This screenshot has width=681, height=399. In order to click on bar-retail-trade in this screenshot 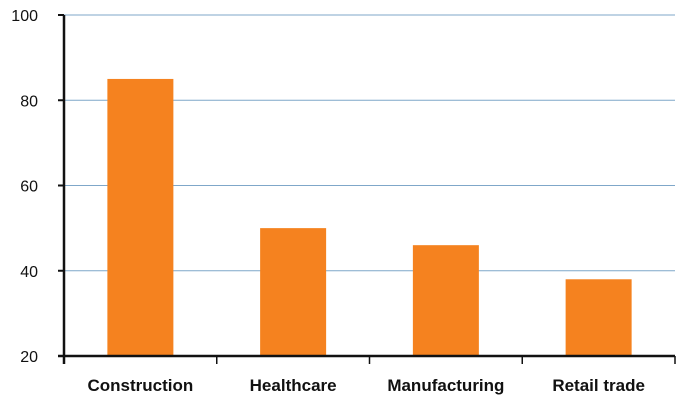, I will do `click(598, 317)`.